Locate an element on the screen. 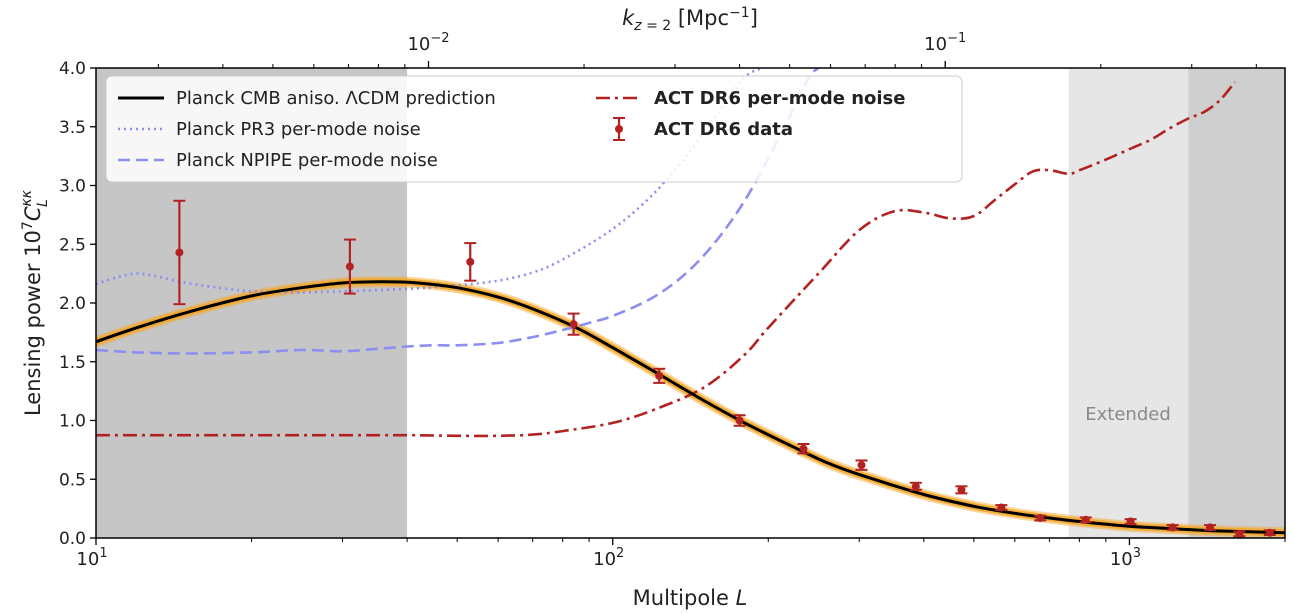 The width and height of the screenshot is (1294, 614). x-axis-label: Multipole L is located at coordinates (690, 598).